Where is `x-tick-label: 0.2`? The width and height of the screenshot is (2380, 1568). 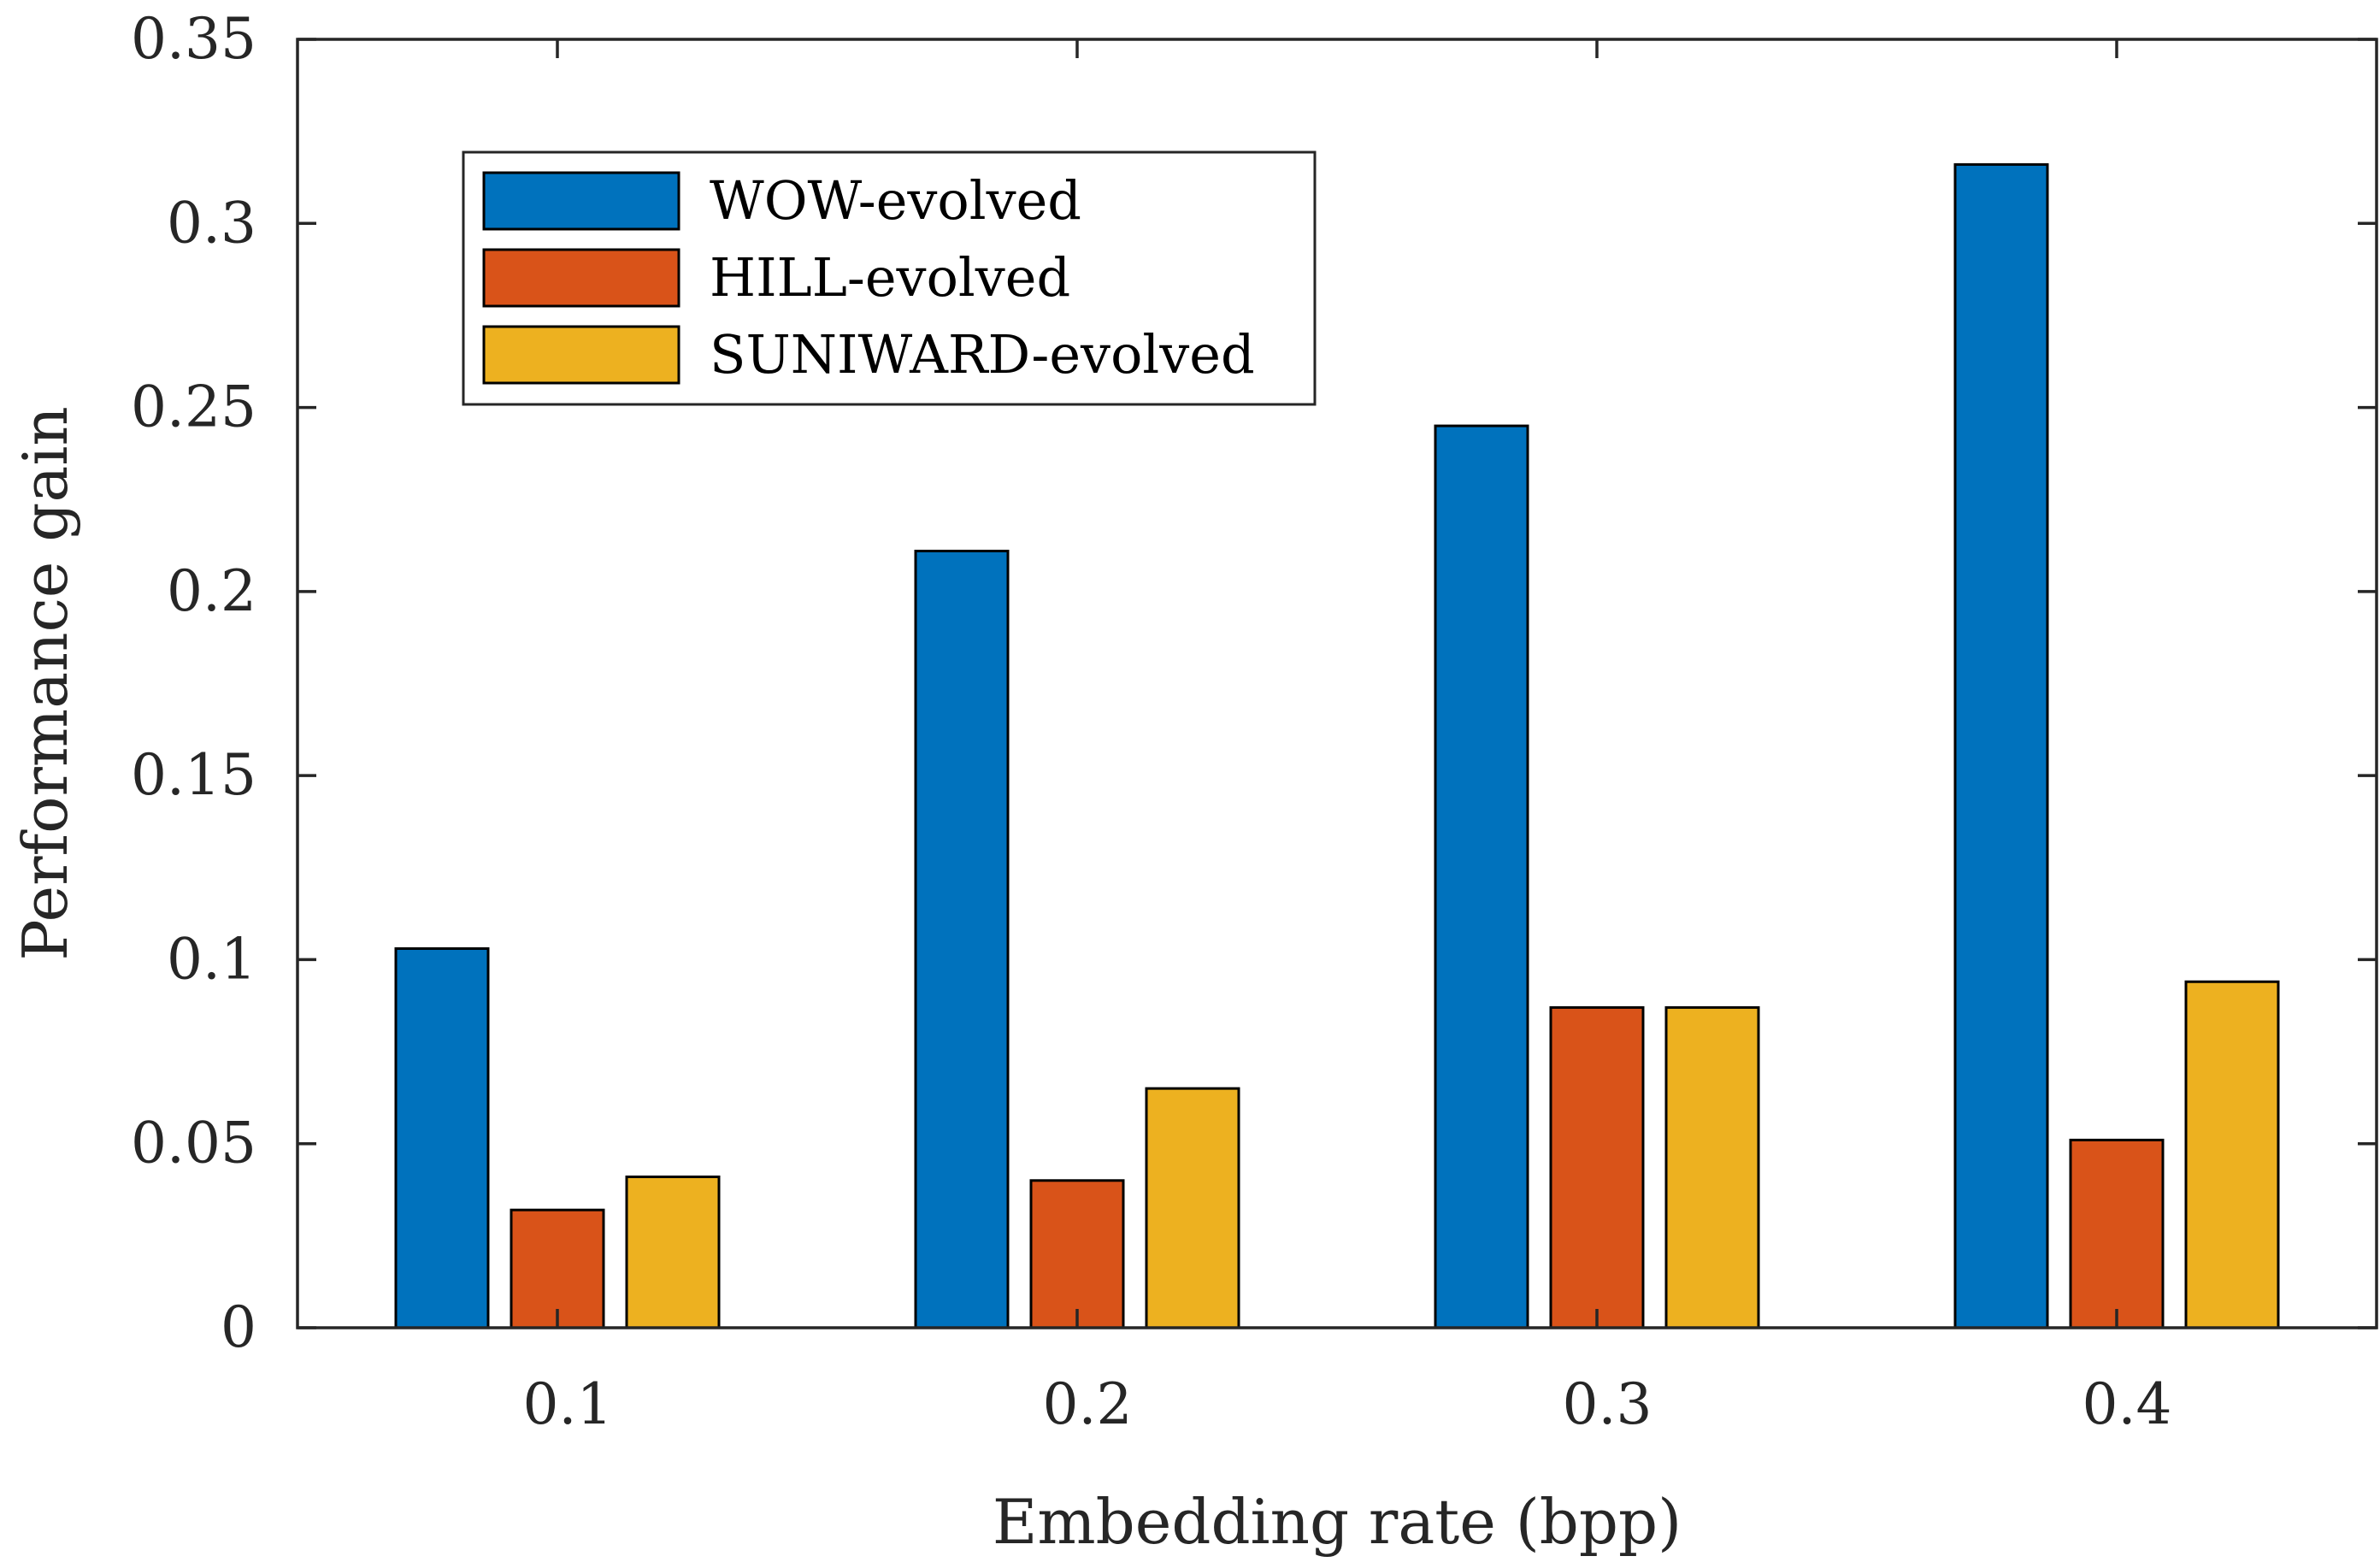
x-tick-label: 0.2 is located at coordinates (1088, 1404).